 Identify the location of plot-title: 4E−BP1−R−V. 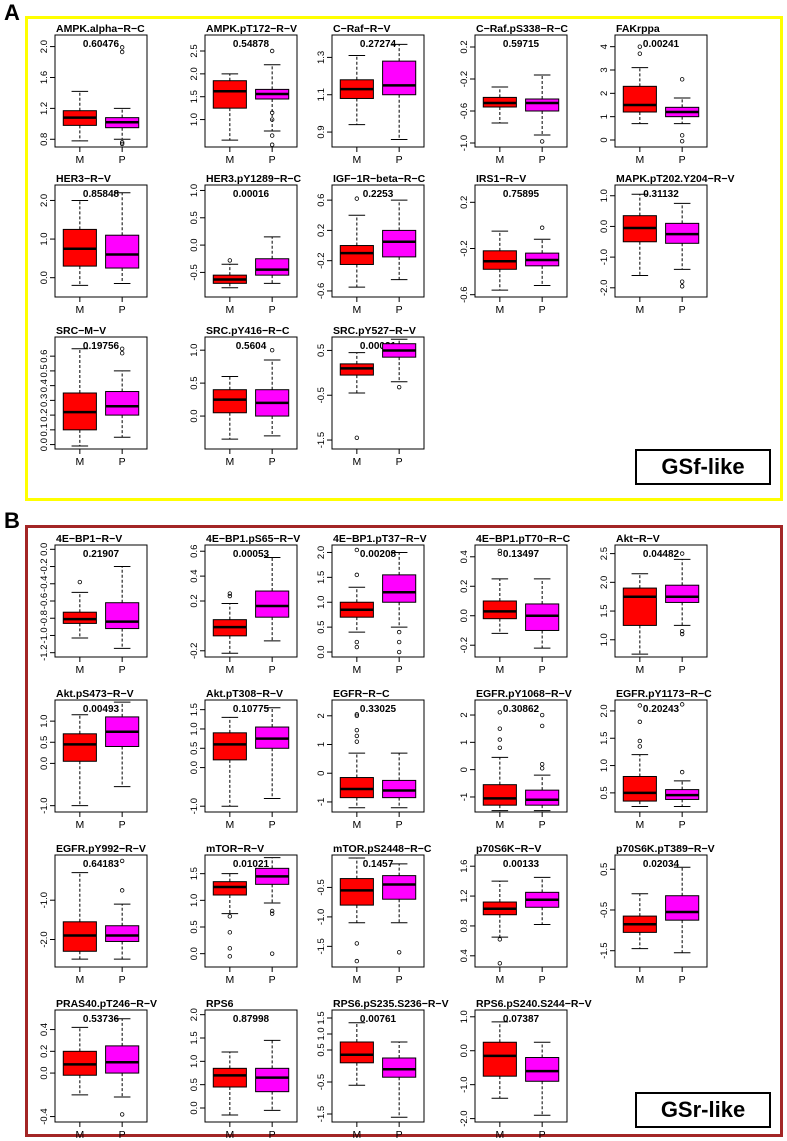
(89, 539).